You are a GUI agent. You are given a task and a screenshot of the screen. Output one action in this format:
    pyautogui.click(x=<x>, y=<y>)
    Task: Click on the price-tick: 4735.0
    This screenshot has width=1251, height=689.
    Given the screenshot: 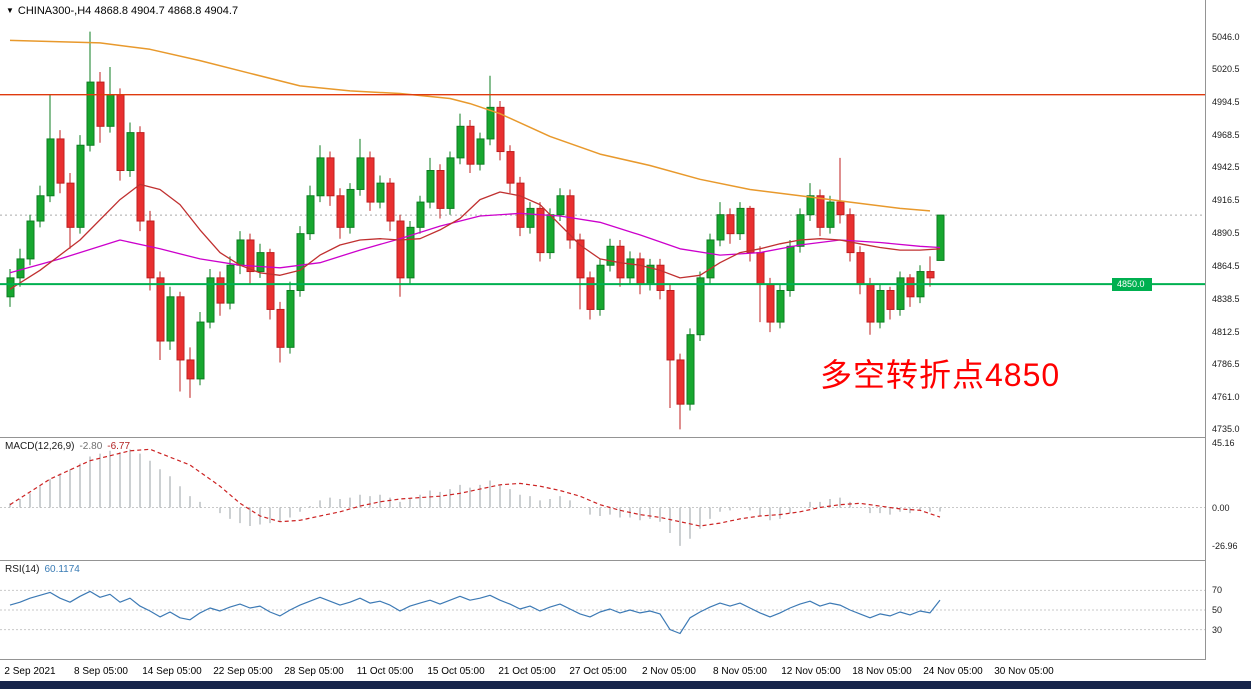 What is the action you would take?
    pyautogui.click(x=1226, y=429)
    